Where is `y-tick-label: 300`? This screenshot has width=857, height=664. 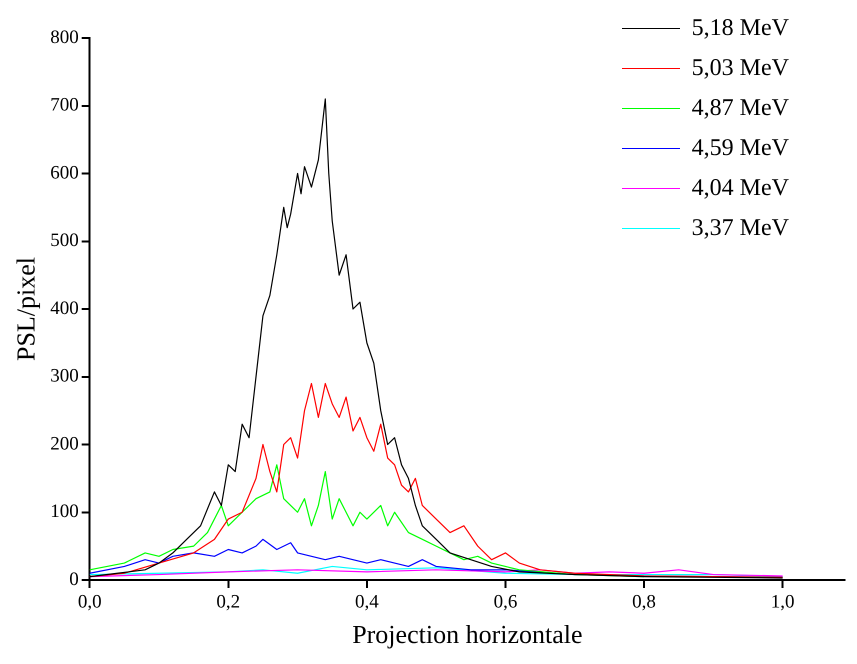
y-tick-label: 300 is located at coordinates (64, 376).